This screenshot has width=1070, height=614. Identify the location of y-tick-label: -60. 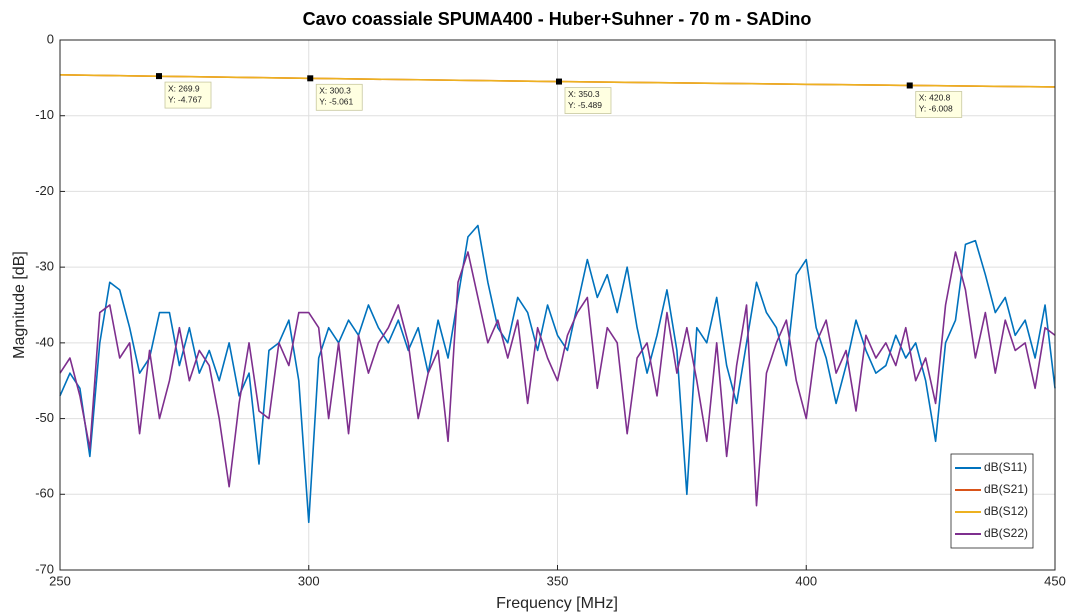
(44, 493).